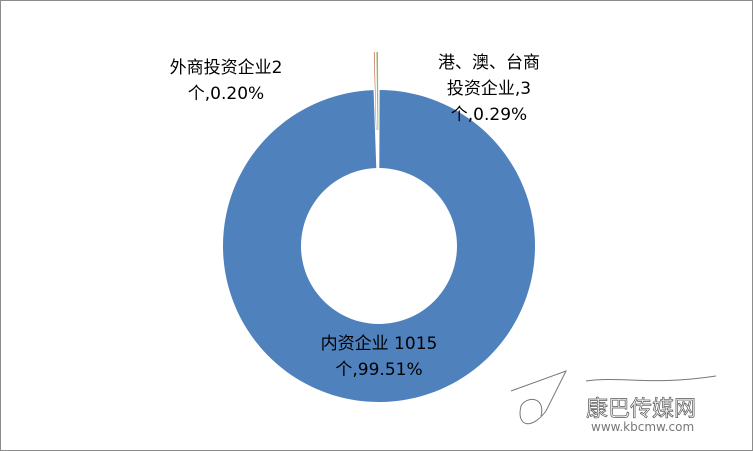 The image size is (753, 451). I want to click on slice-label-line: 投资企业,3, so click(489, 89).